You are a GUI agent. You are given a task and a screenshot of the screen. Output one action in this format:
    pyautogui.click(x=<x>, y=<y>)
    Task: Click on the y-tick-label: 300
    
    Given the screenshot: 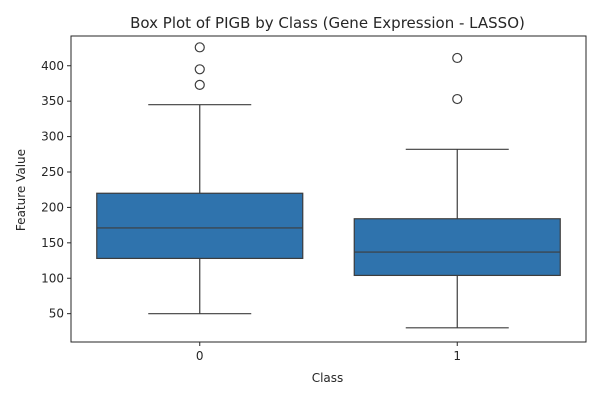 What is the action you would take?
    pyautogui.click(x=52, y=137)
    